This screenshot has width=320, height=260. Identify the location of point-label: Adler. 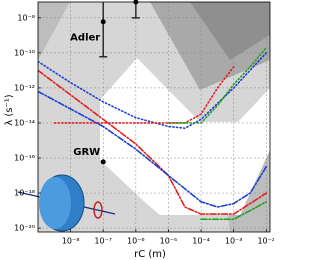
(85, 38).